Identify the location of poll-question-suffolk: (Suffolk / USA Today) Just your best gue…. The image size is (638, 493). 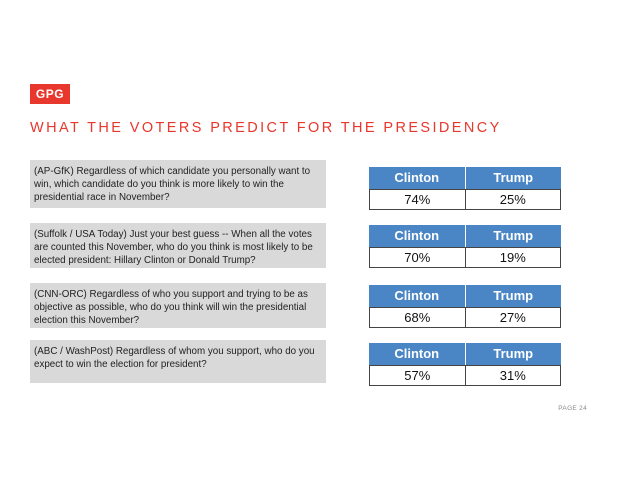
(178, 245).